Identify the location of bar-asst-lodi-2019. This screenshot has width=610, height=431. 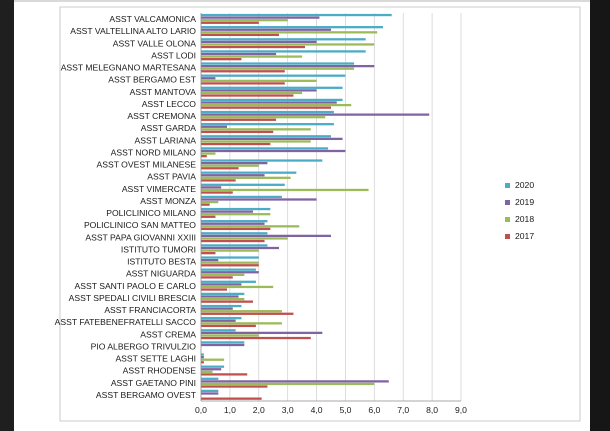
(239, 54).